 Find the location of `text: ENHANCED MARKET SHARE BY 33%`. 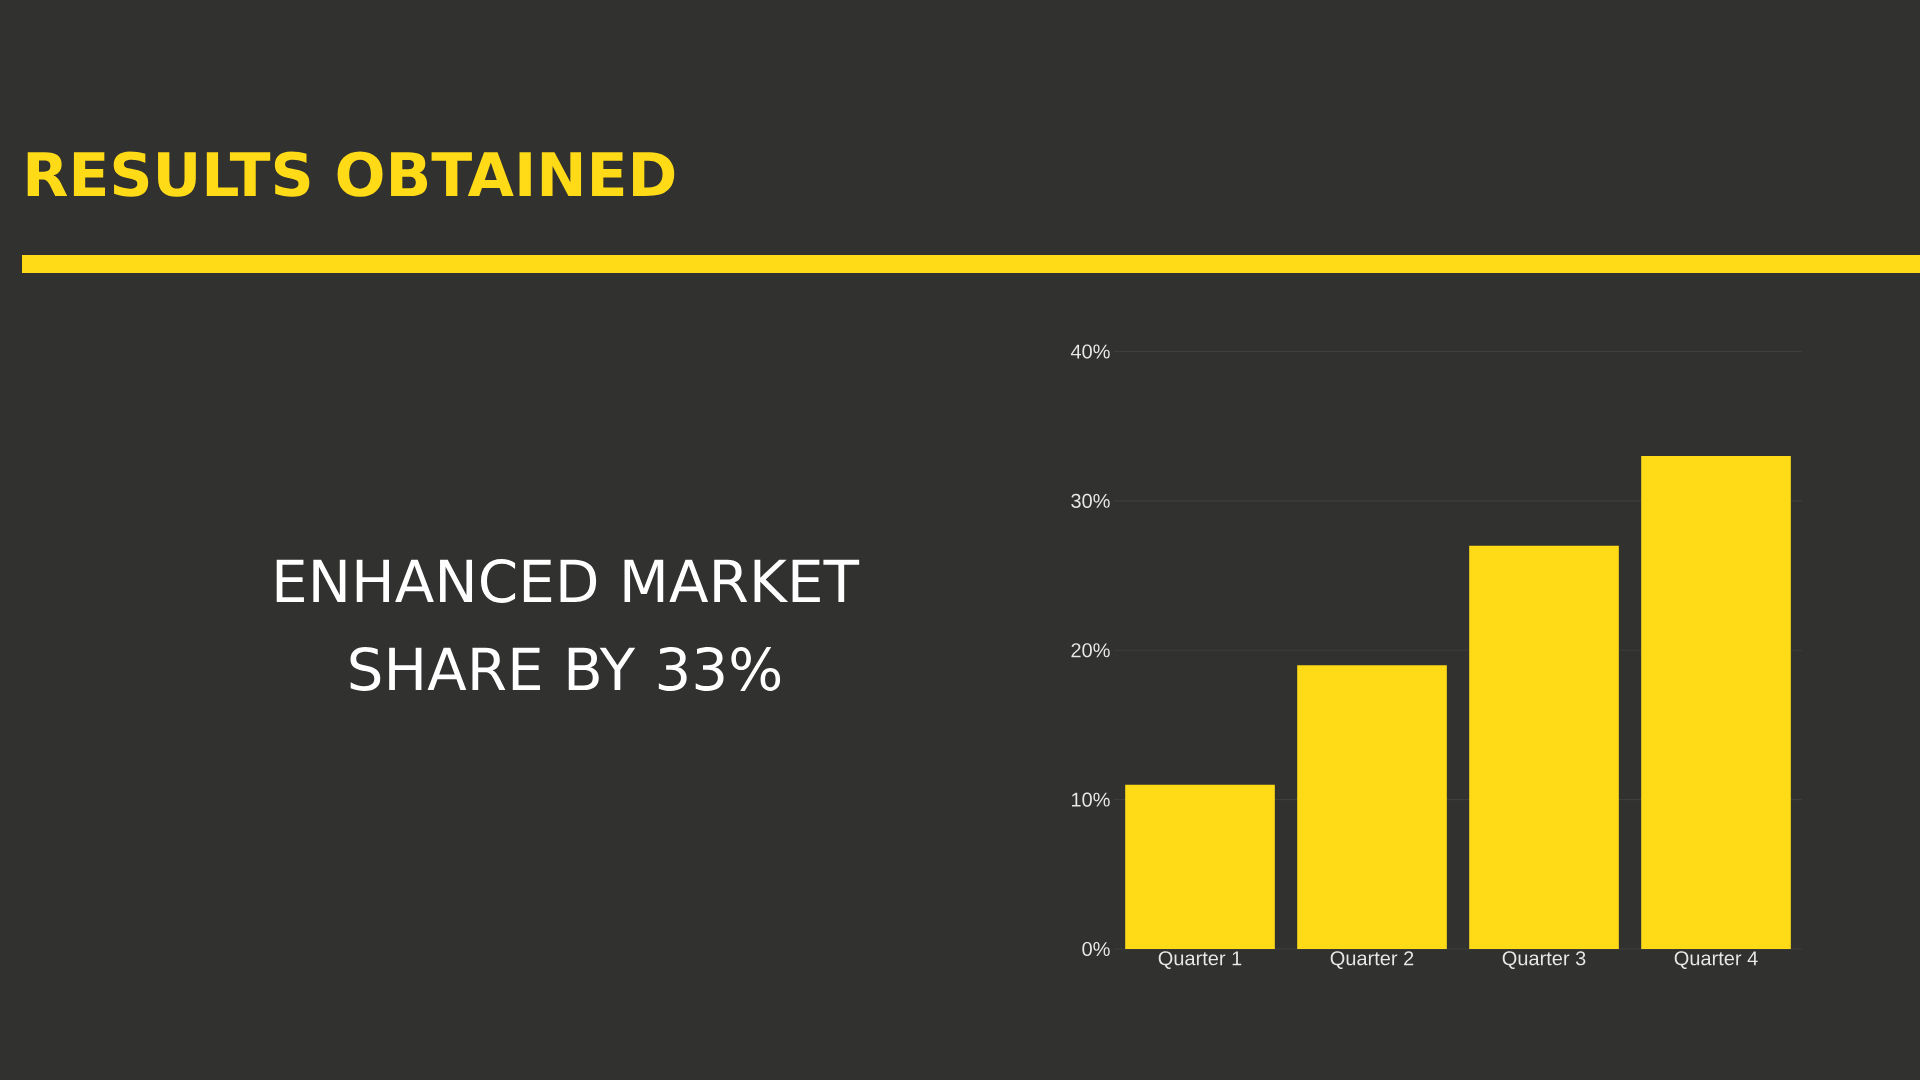

text: ENHANCED MARKET SHARE BY 33% is located at coordinates (568, 625).